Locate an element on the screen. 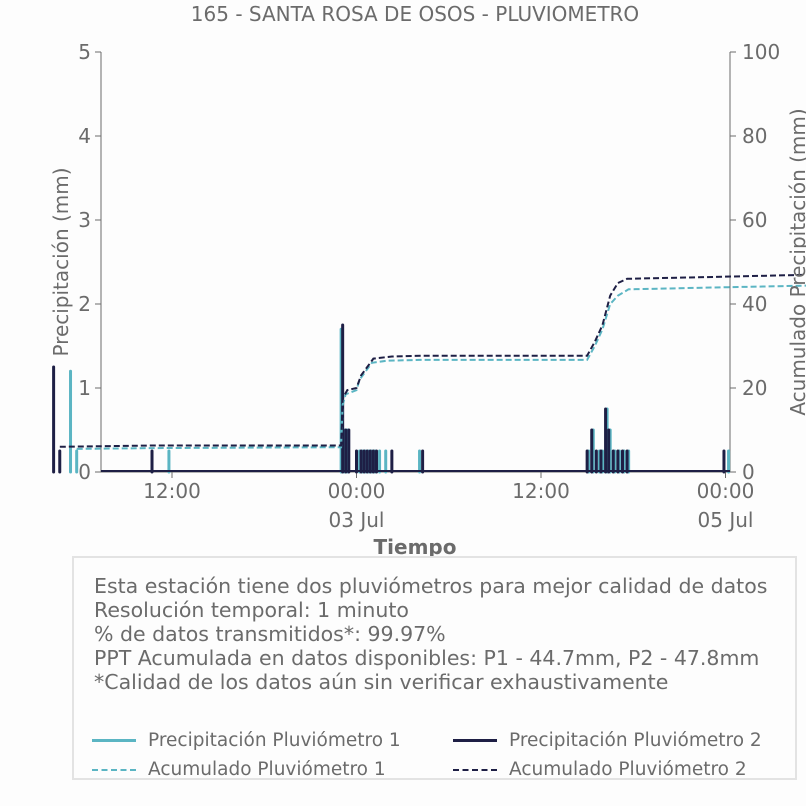 This screenshot has width=806, height=806. y-tick-label-left: 0 is located at coordinates (84, 472).